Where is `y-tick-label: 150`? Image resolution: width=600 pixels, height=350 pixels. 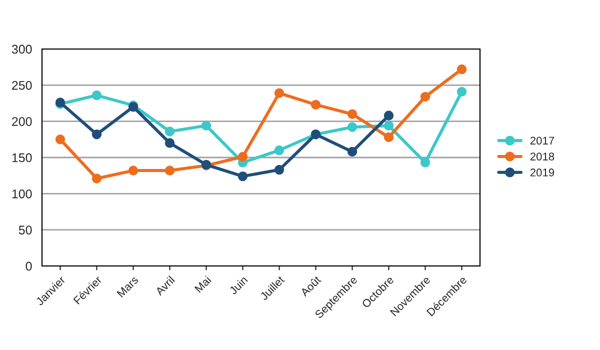 y-tick-label: 150 is located at coordinates (22, 157).